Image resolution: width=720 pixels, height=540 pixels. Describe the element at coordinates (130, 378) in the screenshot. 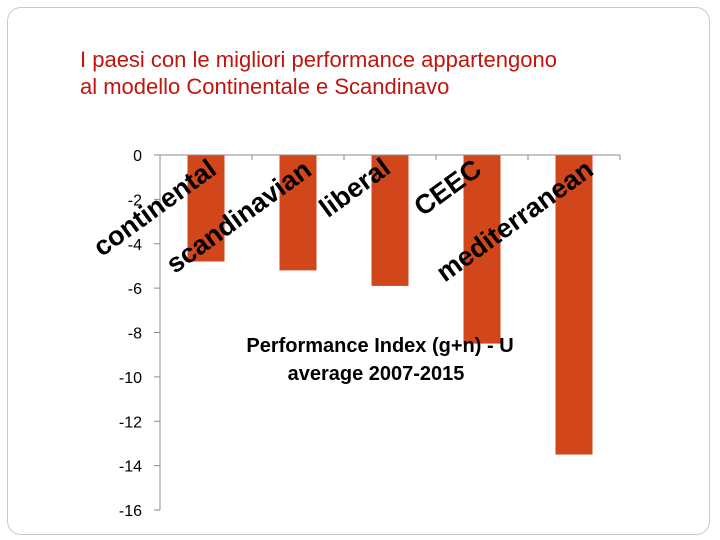

I see `y-tick-label: -10` at that location.